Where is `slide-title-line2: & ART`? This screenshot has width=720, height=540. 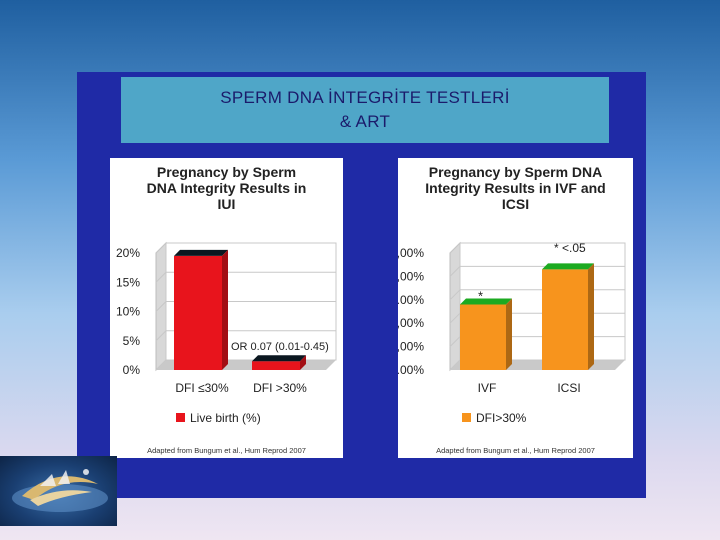
slide-title-line2: & ART is located at coordinates (365, 121).